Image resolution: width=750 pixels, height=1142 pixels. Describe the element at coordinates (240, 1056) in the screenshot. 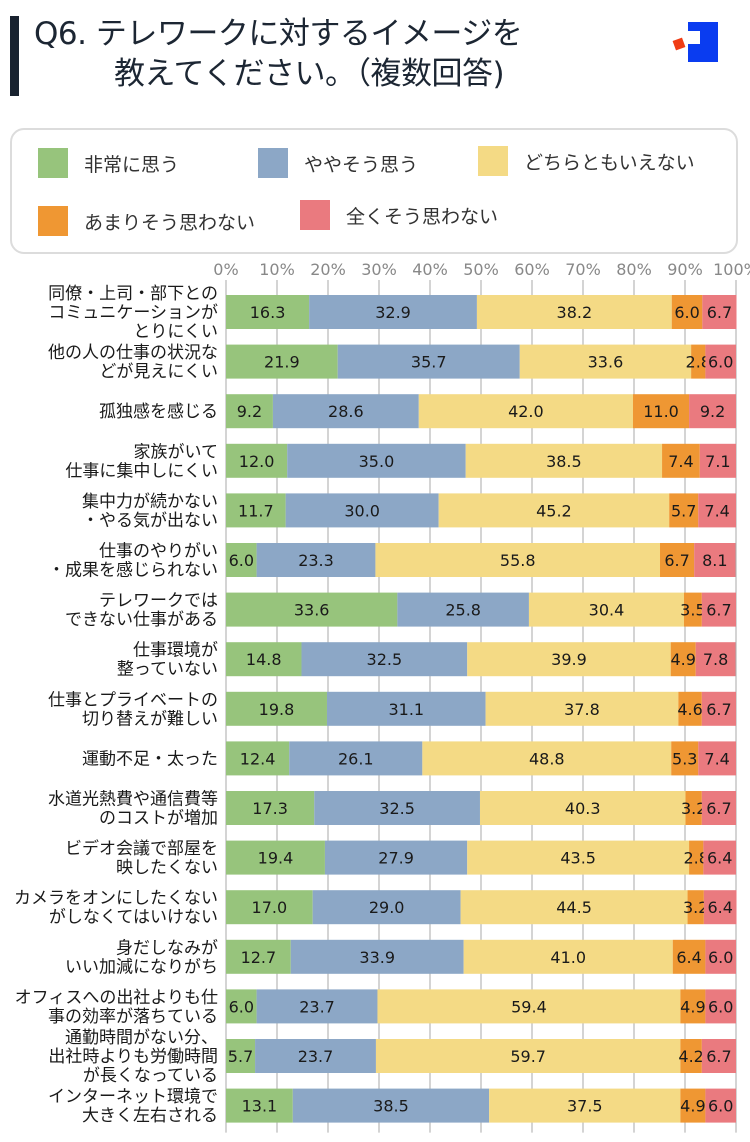

I see `data-label: 5.7` at that location.